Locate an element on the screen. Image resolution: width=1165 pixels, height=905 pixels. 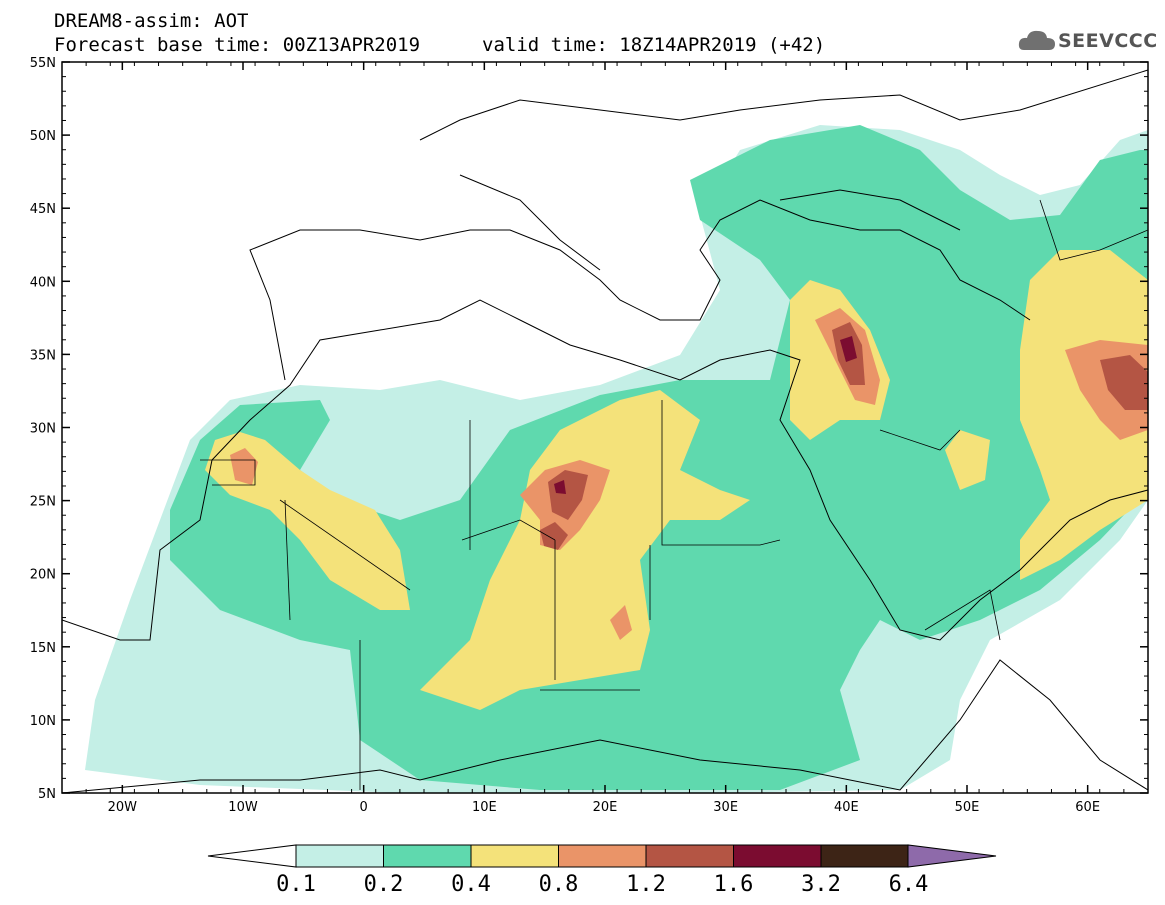
colorbar-under-arrow is located at coordinates (252, 856).